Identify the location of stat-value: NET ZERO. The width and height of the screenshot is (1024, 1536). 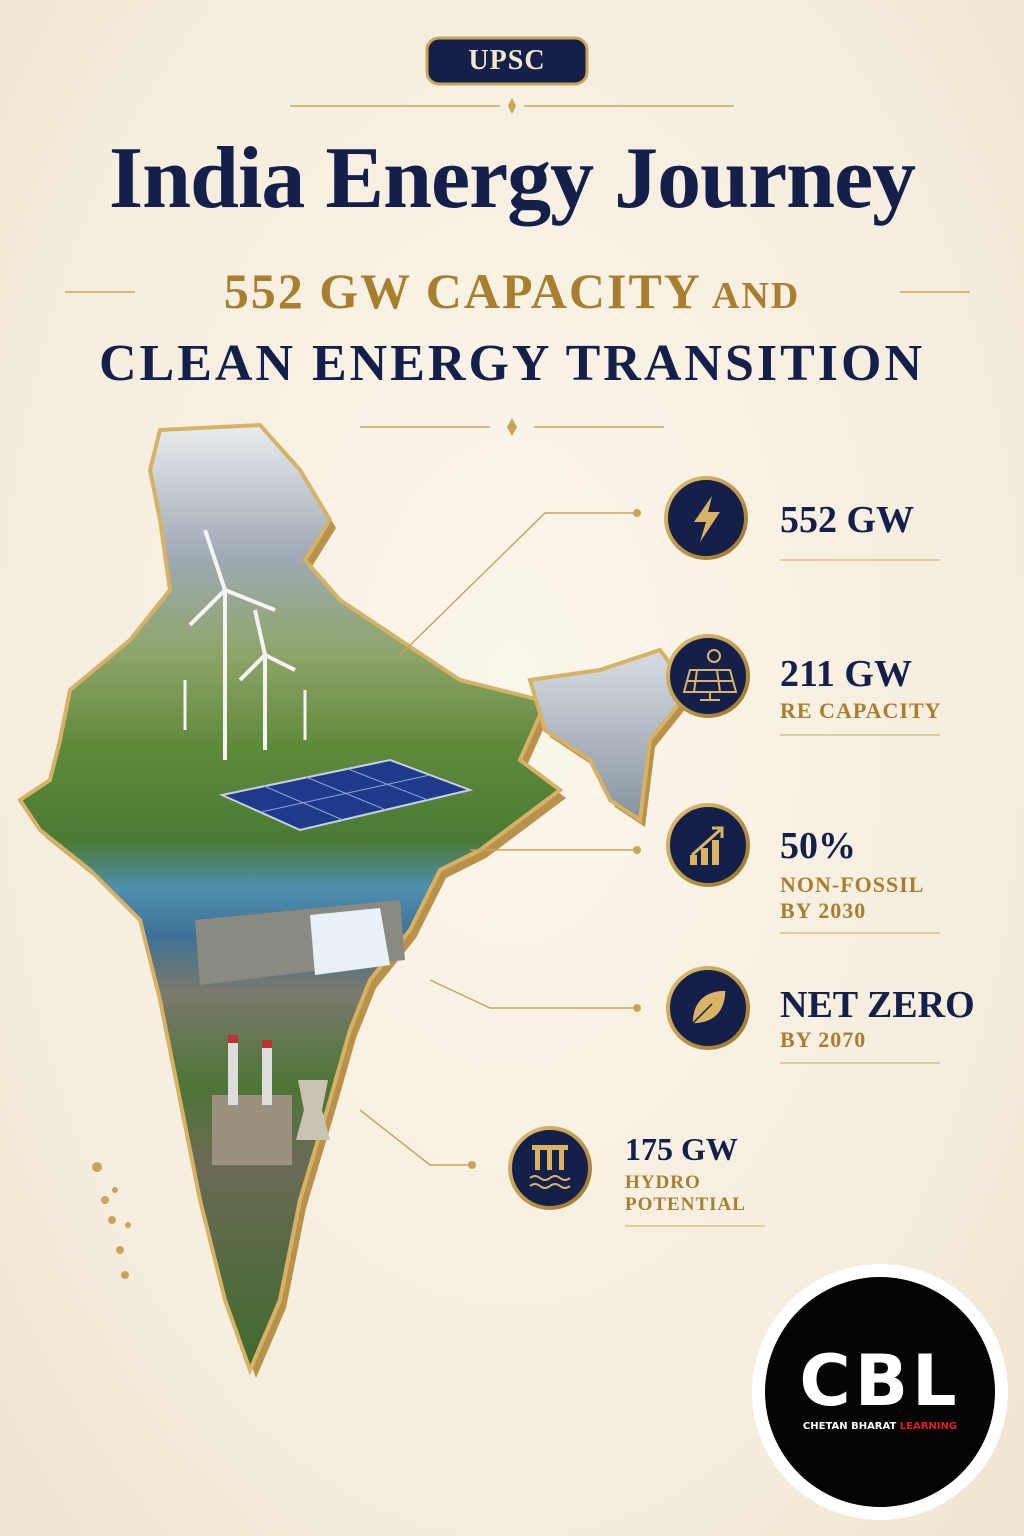
(877, 1005).